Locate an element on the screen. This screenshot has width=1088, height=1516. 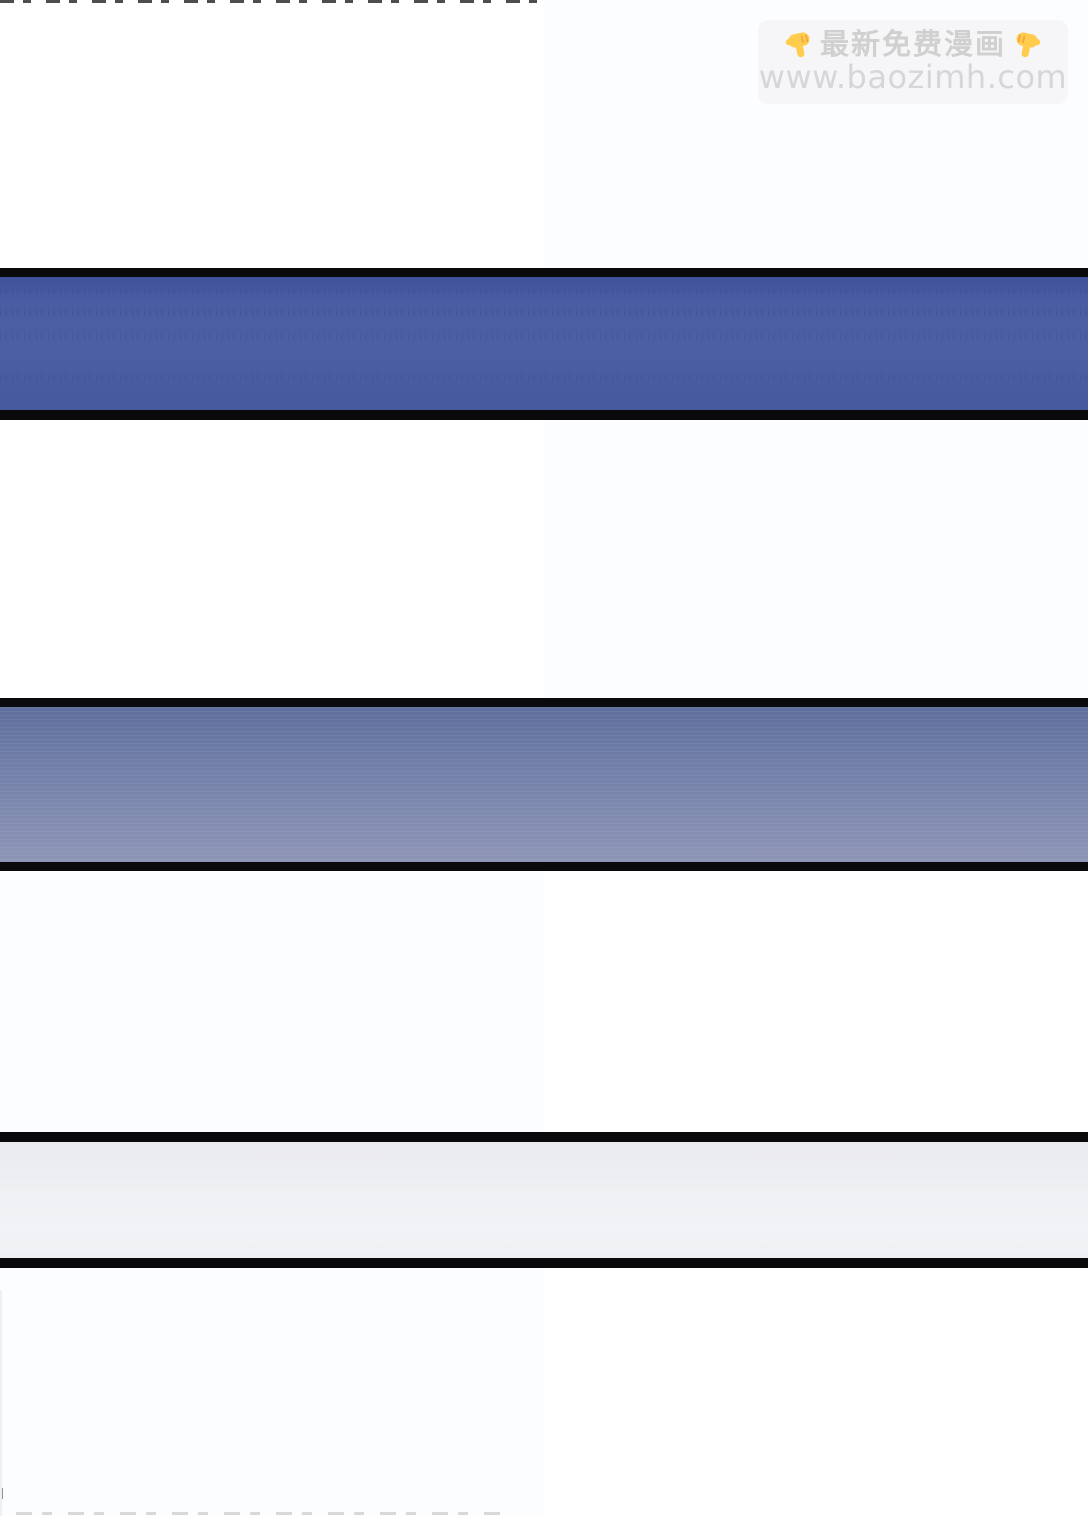
watermark-text: 最新免费漫画 is located at coordinates (912, 44).